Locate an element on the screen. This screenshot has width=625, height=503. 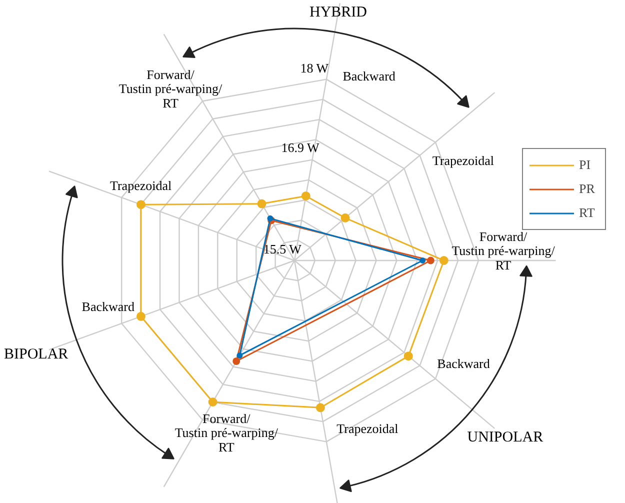
legend-label: PR is located at coordinates (587, 189).